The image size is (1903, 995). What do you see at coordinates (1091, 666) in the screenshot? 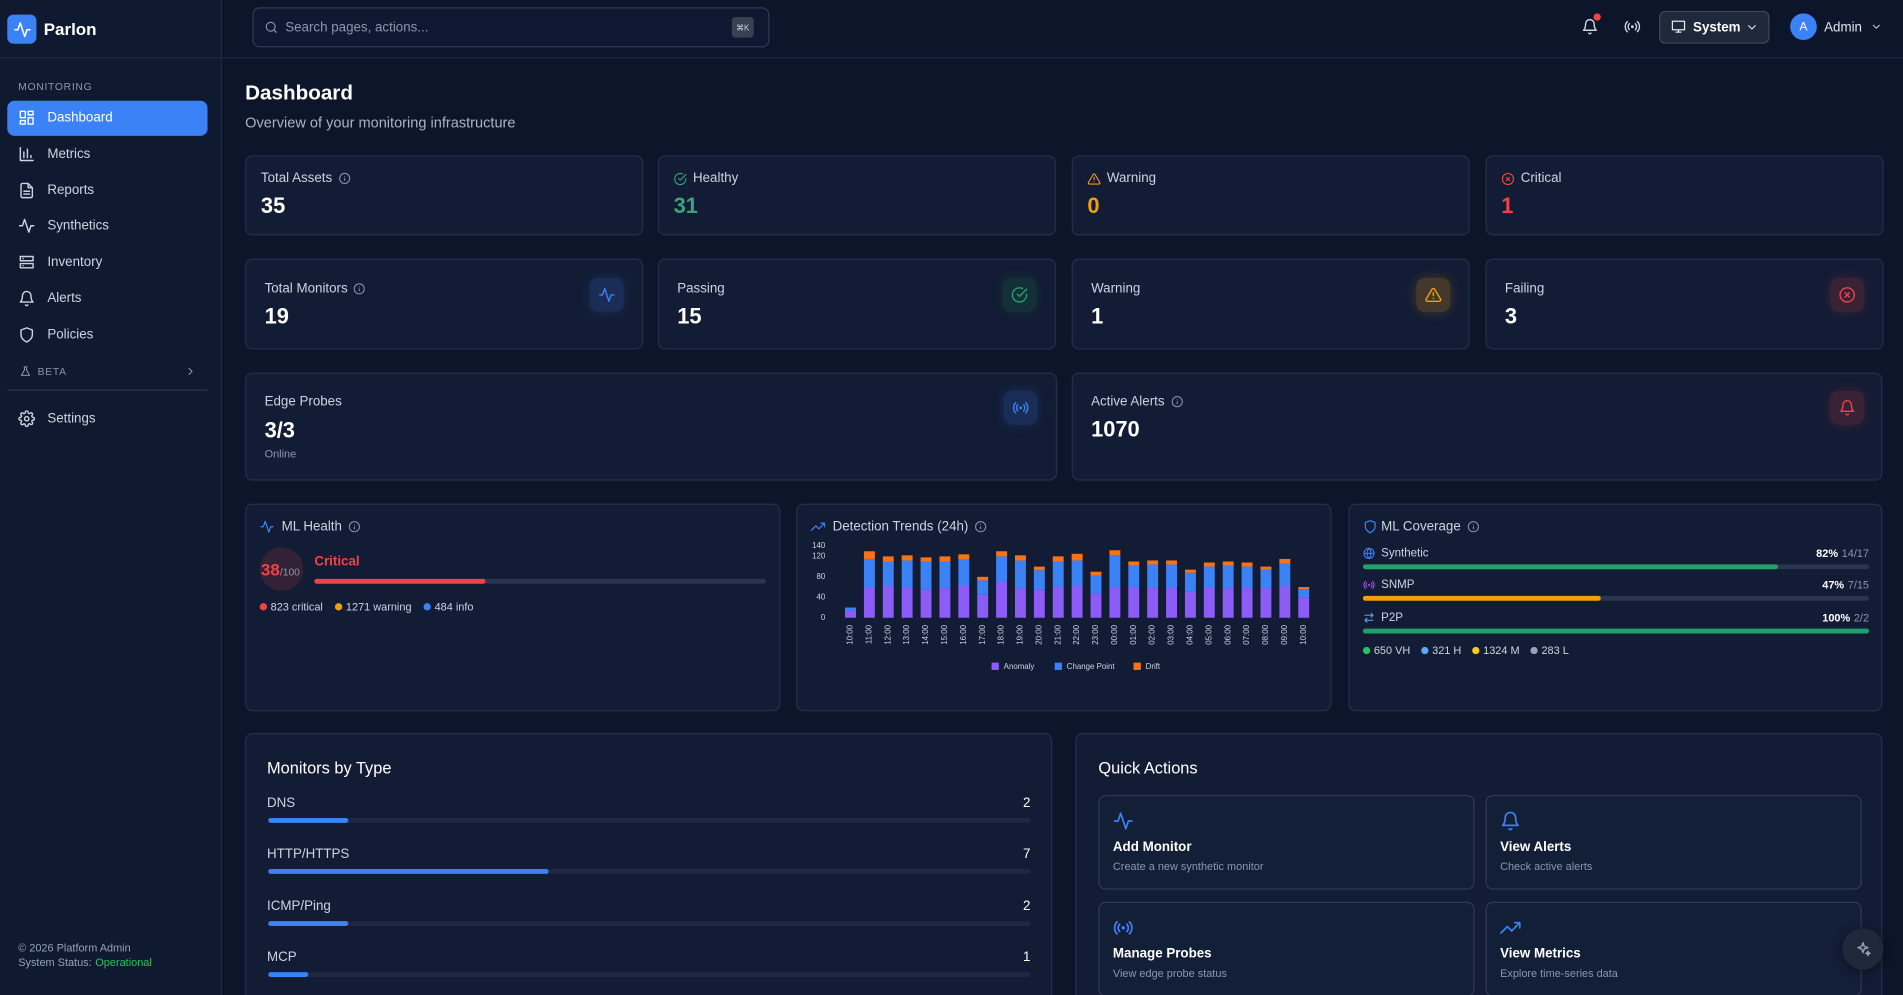
I see `legend-label: Change Point` at bounding box center [1091, 666].